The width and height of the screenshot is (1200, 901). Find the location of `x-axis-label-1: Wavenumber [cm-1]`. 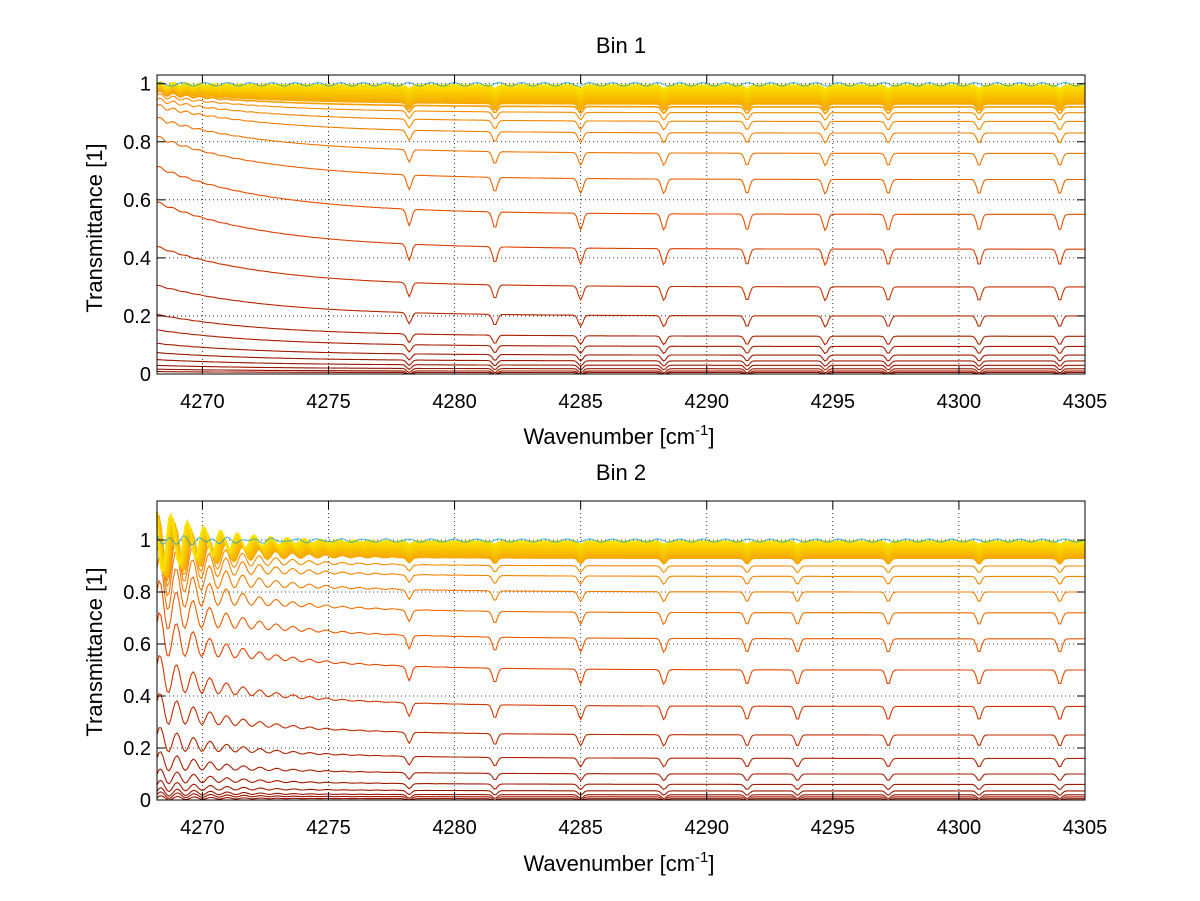

x-axis-label-1: Wavenumber [cm-1] is located at coordinates (618, 435).